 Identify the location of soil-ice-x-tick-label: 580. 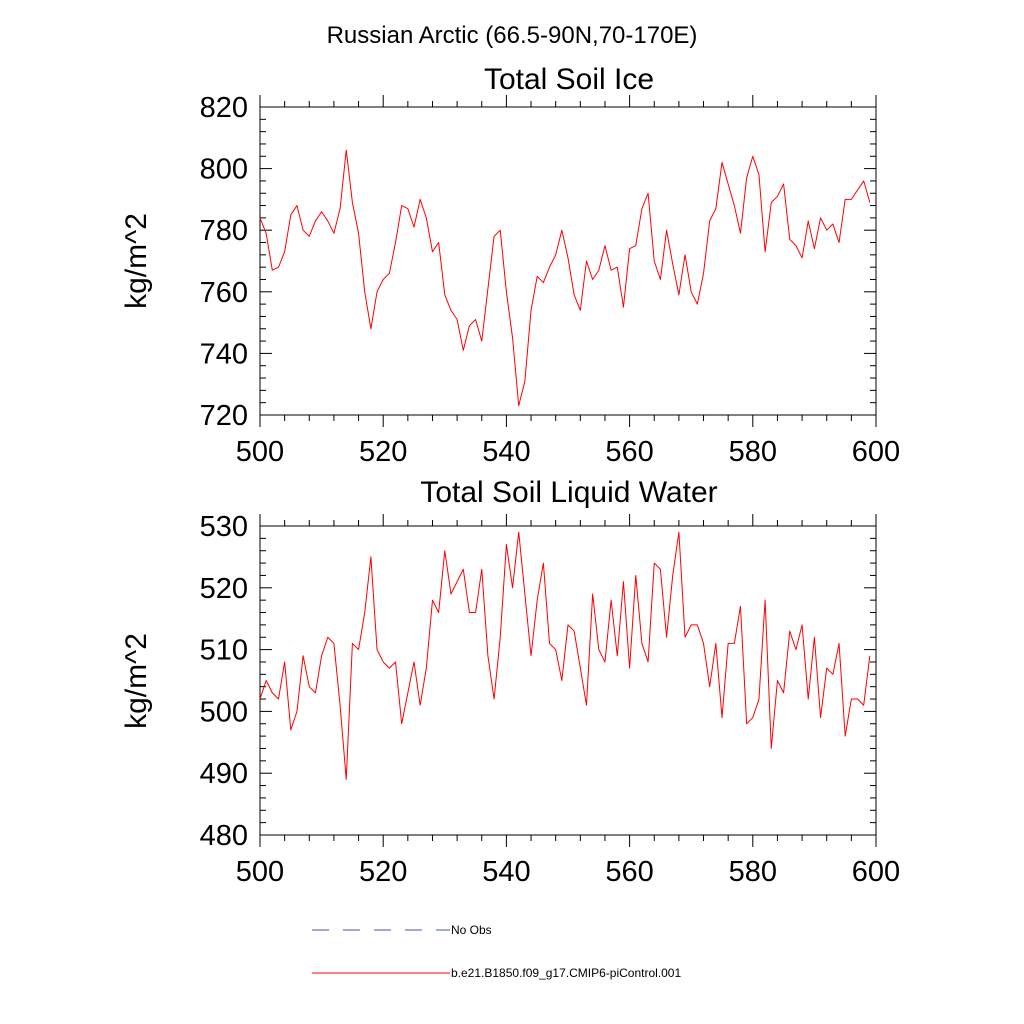
(753, 452).